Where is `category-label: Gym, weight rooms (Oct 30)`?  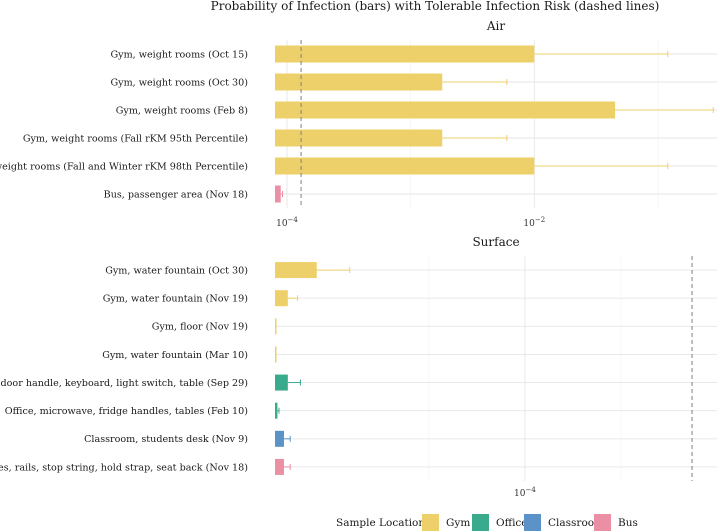 category-label: Gym, weight rooms (Oct 30) is located at coordinates (179, 82).